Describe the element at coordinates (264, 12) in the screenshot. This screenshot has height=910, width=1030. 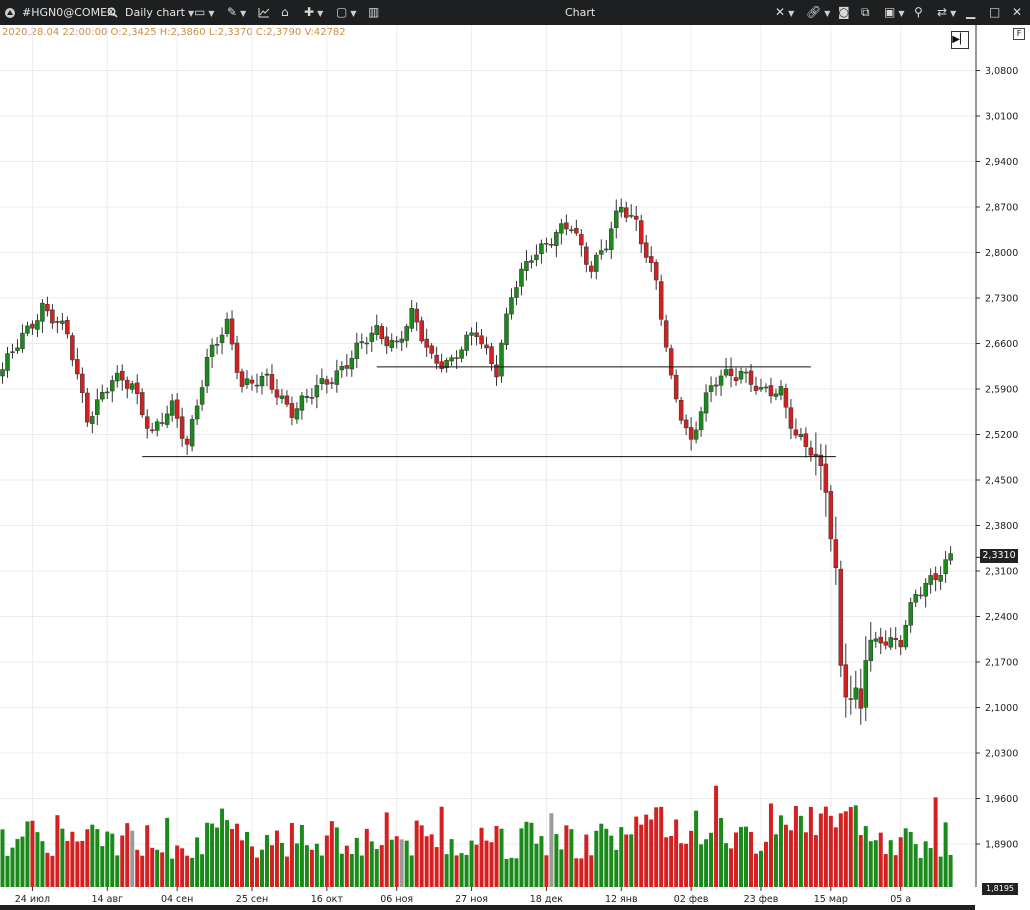
I see `indicators-icon` at that location.